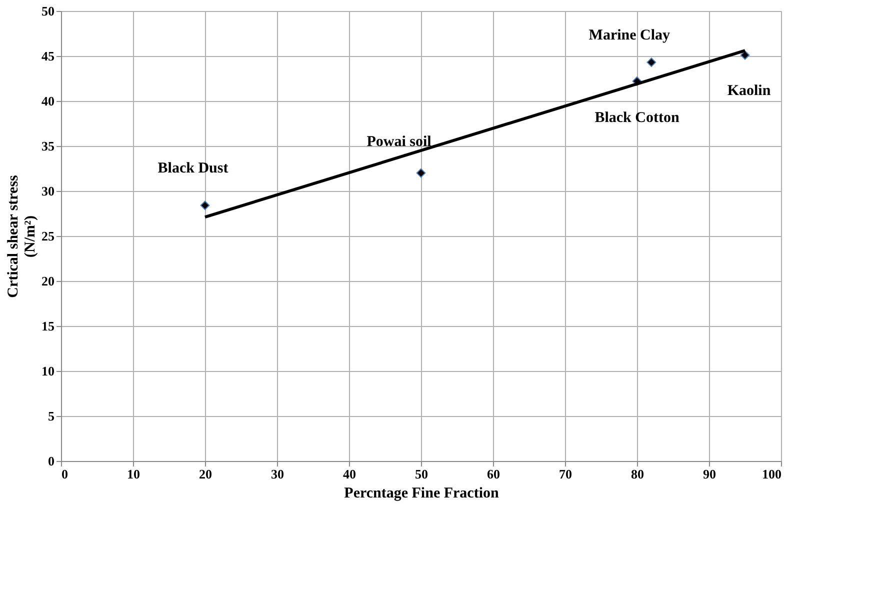 This screenshot has width=872, height=593. What do you see at coordinates (48, 11) in the screenshot?
I see `y-tick-label: 50` at bounding box center [48, 11].